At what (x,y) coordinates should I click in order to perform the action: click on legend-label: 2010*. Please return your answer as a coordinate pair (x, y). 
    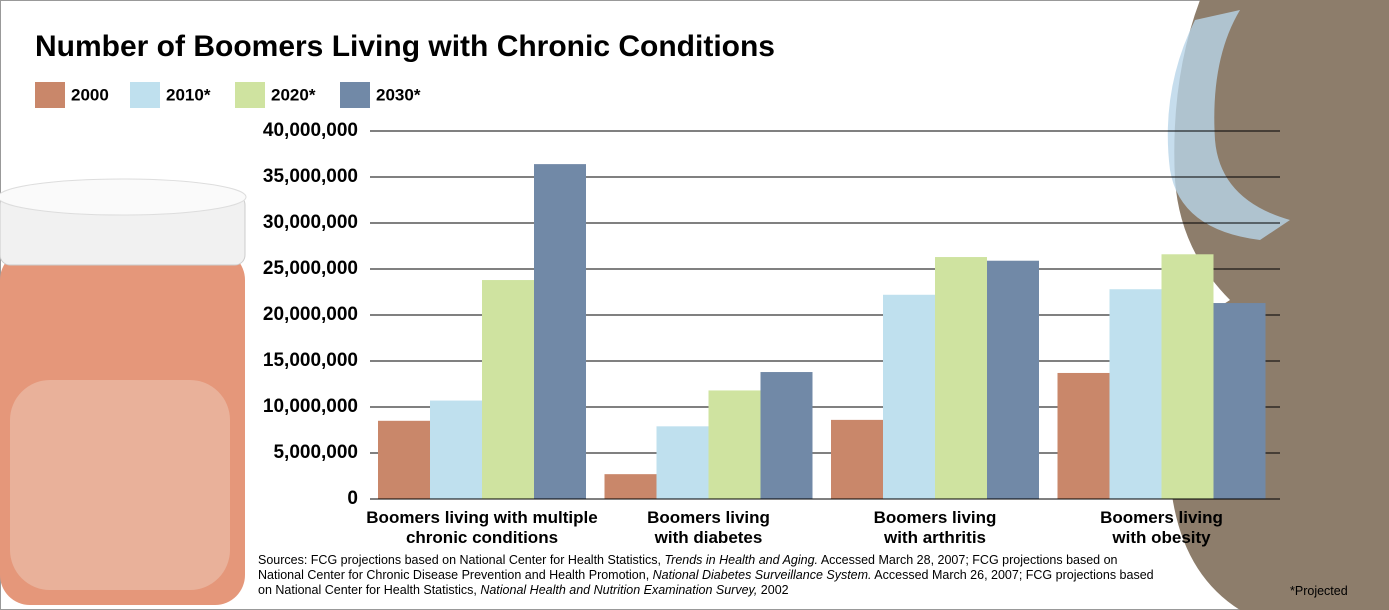
    Looking at the image, I should click on (188, 94).